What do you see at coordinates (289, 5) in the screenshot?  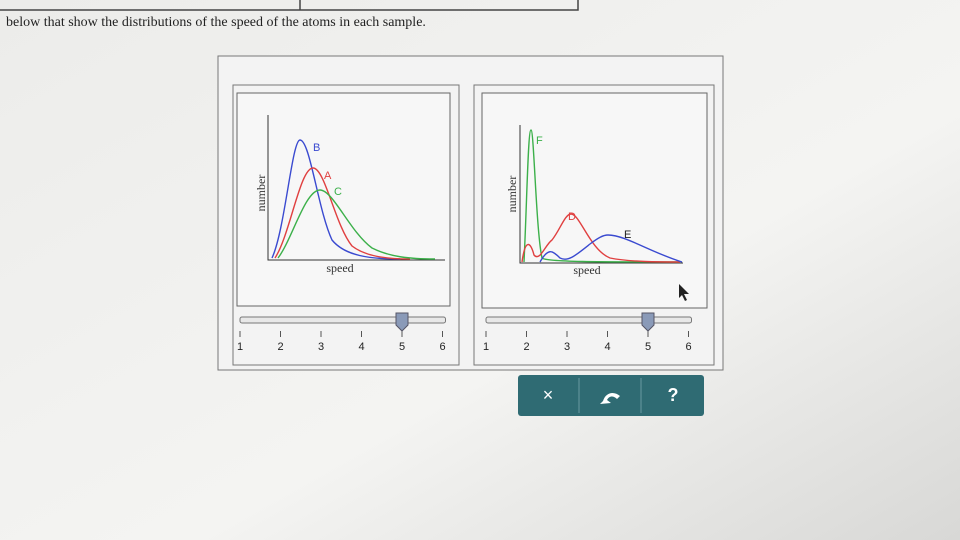 I see `table-edge` at bounding box center [289, 5].